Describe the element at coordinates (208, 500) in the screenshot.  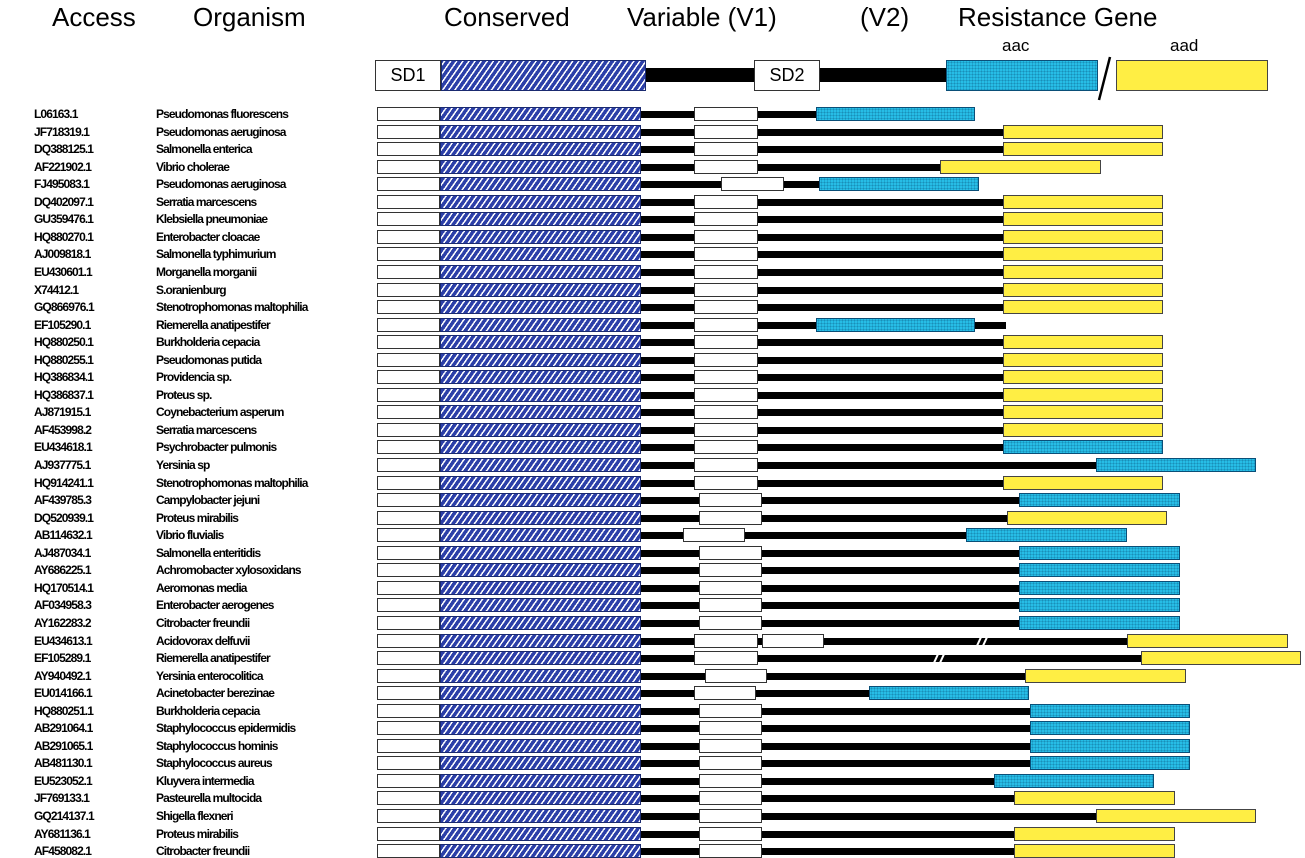
I see `organism-label: Campylobacter jejuni` at that location.